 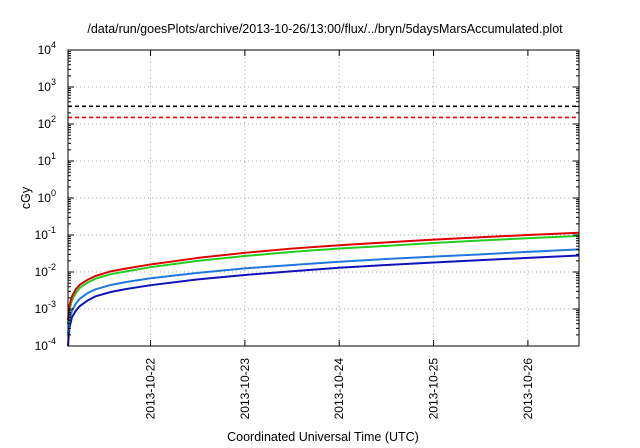 What do you see at coordinates (26, 197) in the screenshot?
I see `y-axis-label: cGy` at bounding box center [26, 197].